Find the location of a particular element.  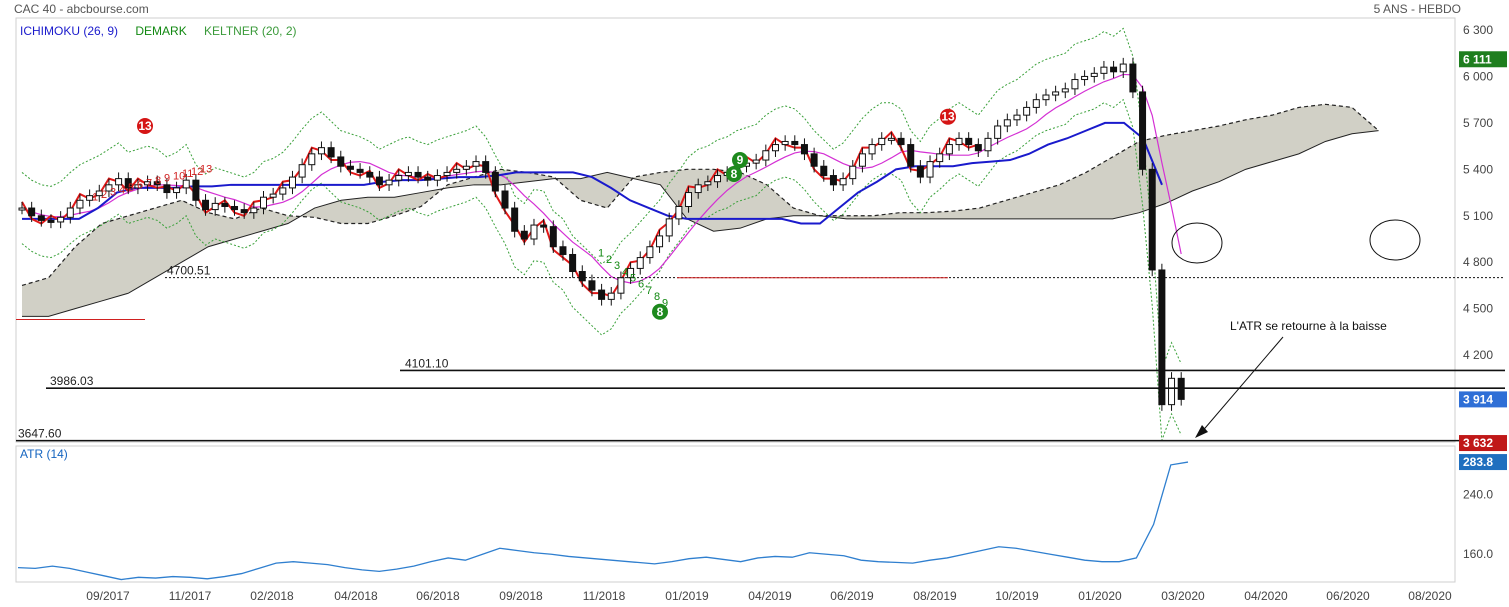

x-tick-label: 09/2017 is located at coordinates (108, 596).